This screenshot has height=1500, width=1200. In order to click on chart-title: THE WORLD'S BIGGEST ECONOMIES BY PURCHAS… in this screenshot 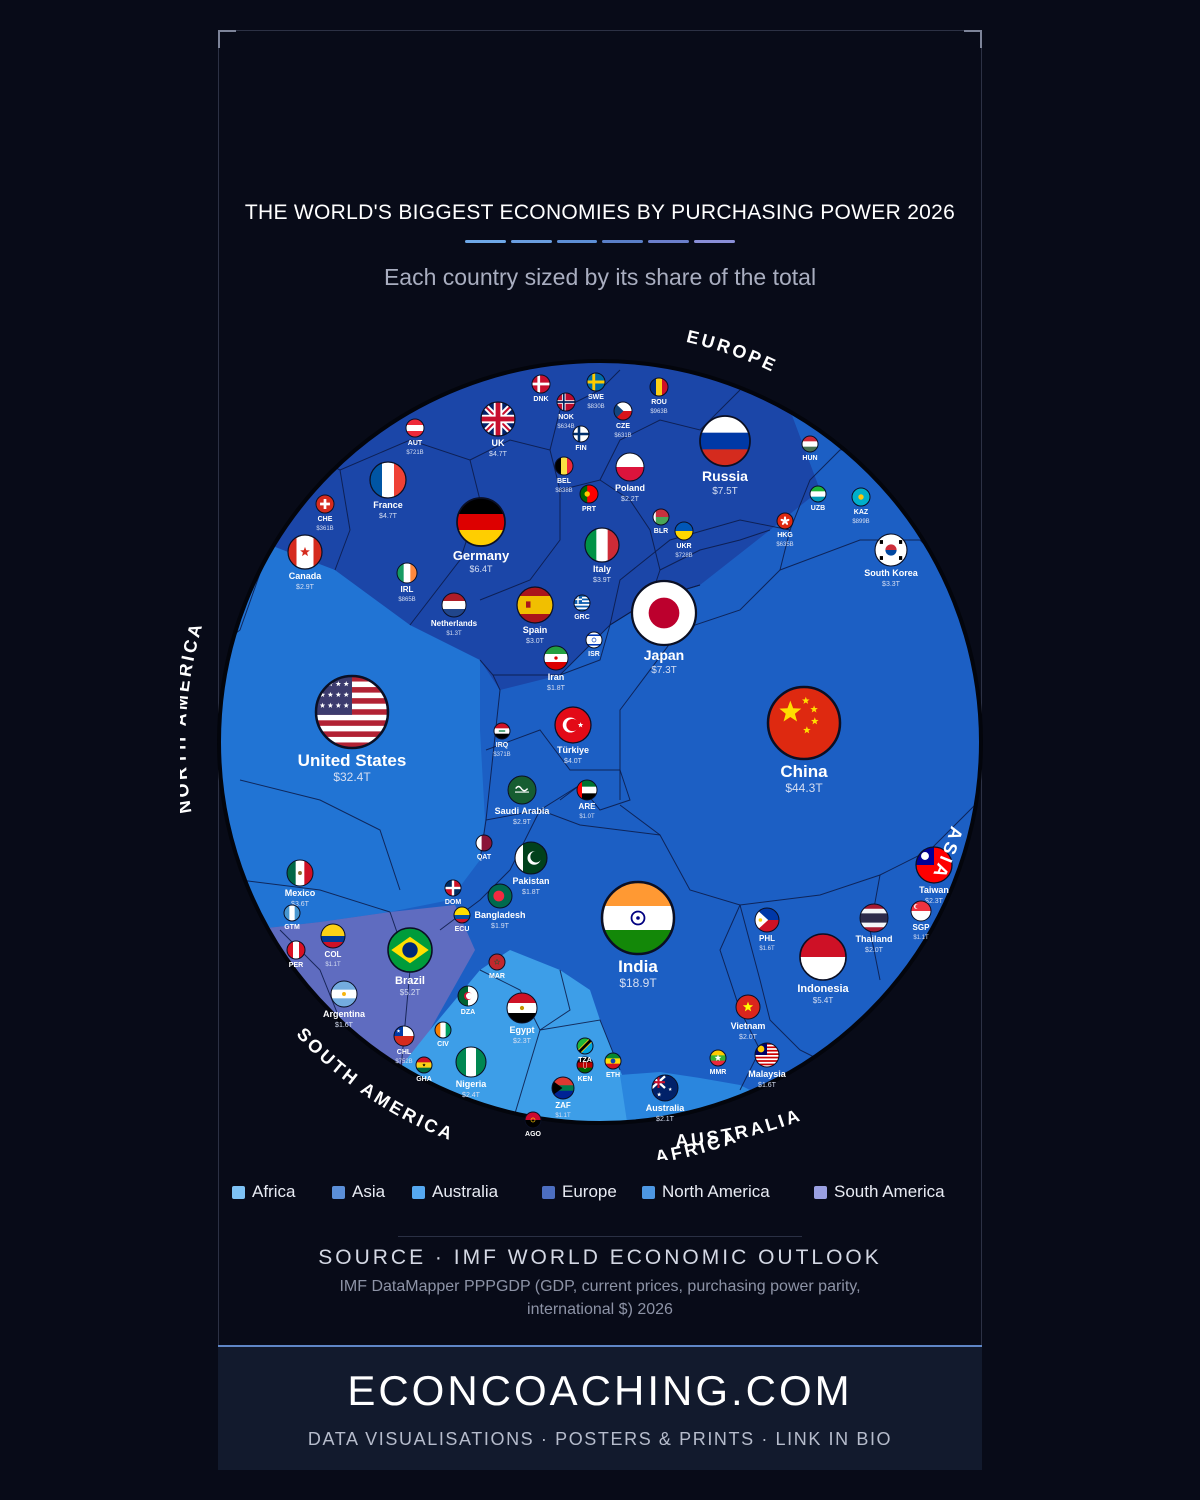, I will do `click(600, 212)`.